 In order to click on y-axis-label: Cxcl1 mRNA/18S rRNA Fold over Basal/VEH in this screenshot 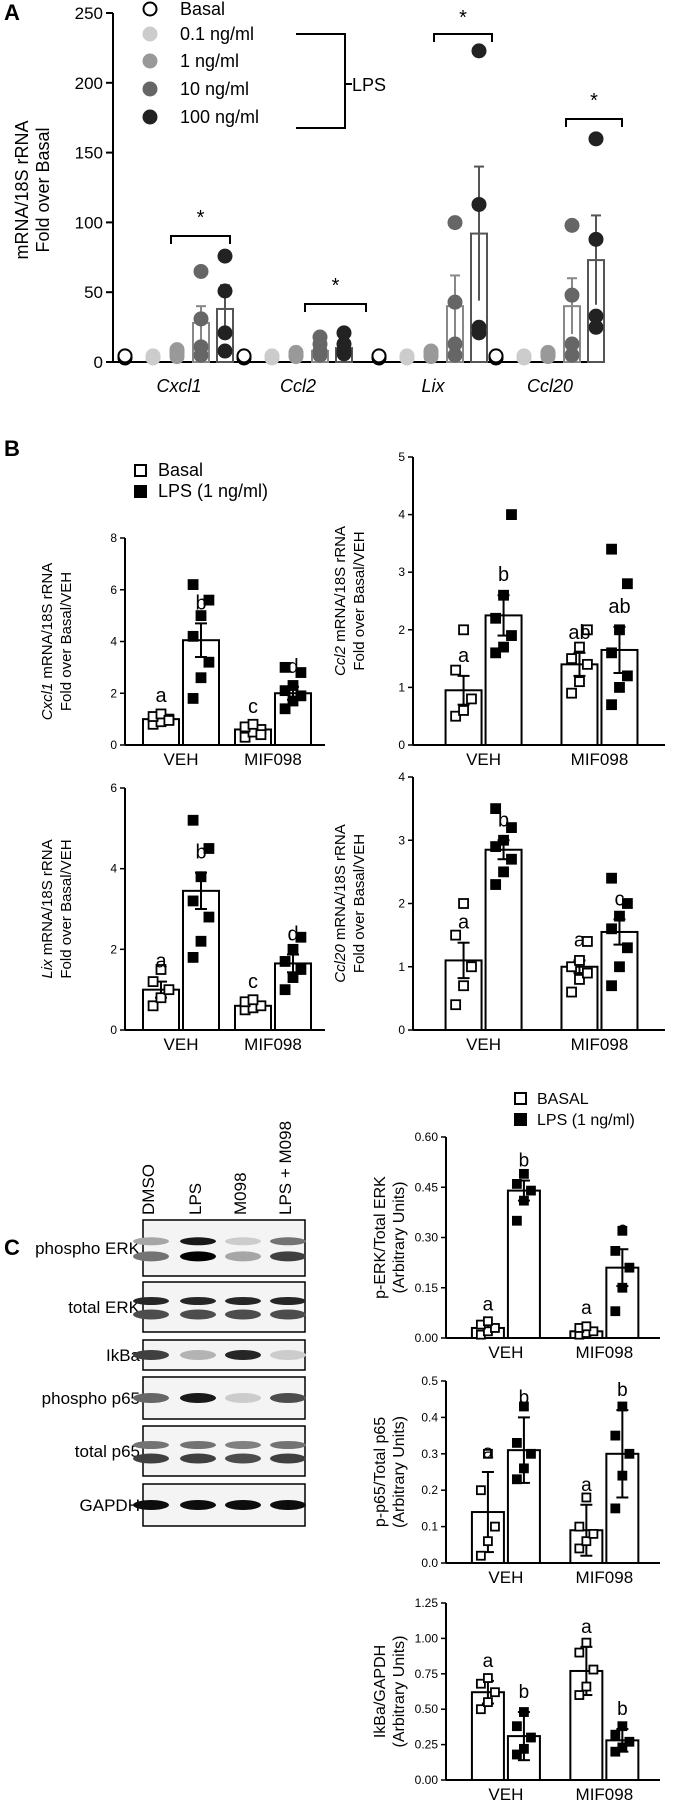, I will do `click(57, 642)`.